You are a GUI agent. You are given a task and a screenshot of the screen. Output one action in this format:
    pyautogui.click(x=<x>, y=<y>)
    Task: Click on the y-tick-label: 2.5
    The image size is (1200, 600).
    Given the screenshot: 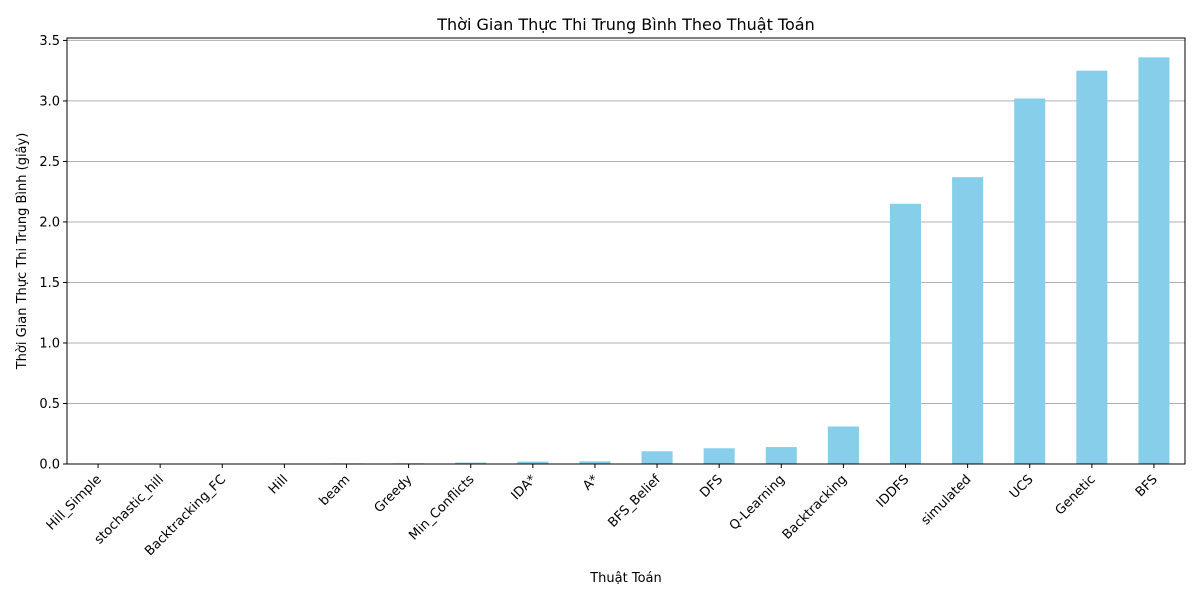 What is the action you would take?
    pyautogui.click(x=49, y=162)
    